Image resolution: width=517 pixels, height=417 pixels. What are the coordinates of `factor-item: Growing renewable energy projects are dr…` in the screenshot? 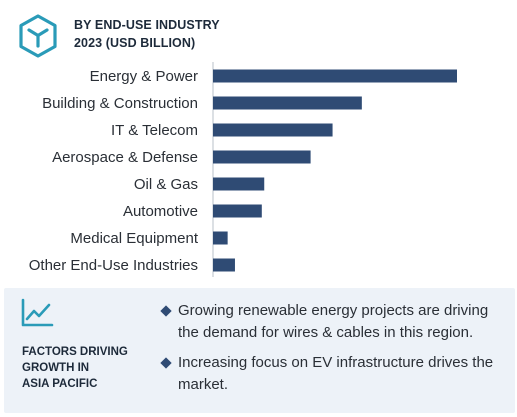 It's located at (336, 322).